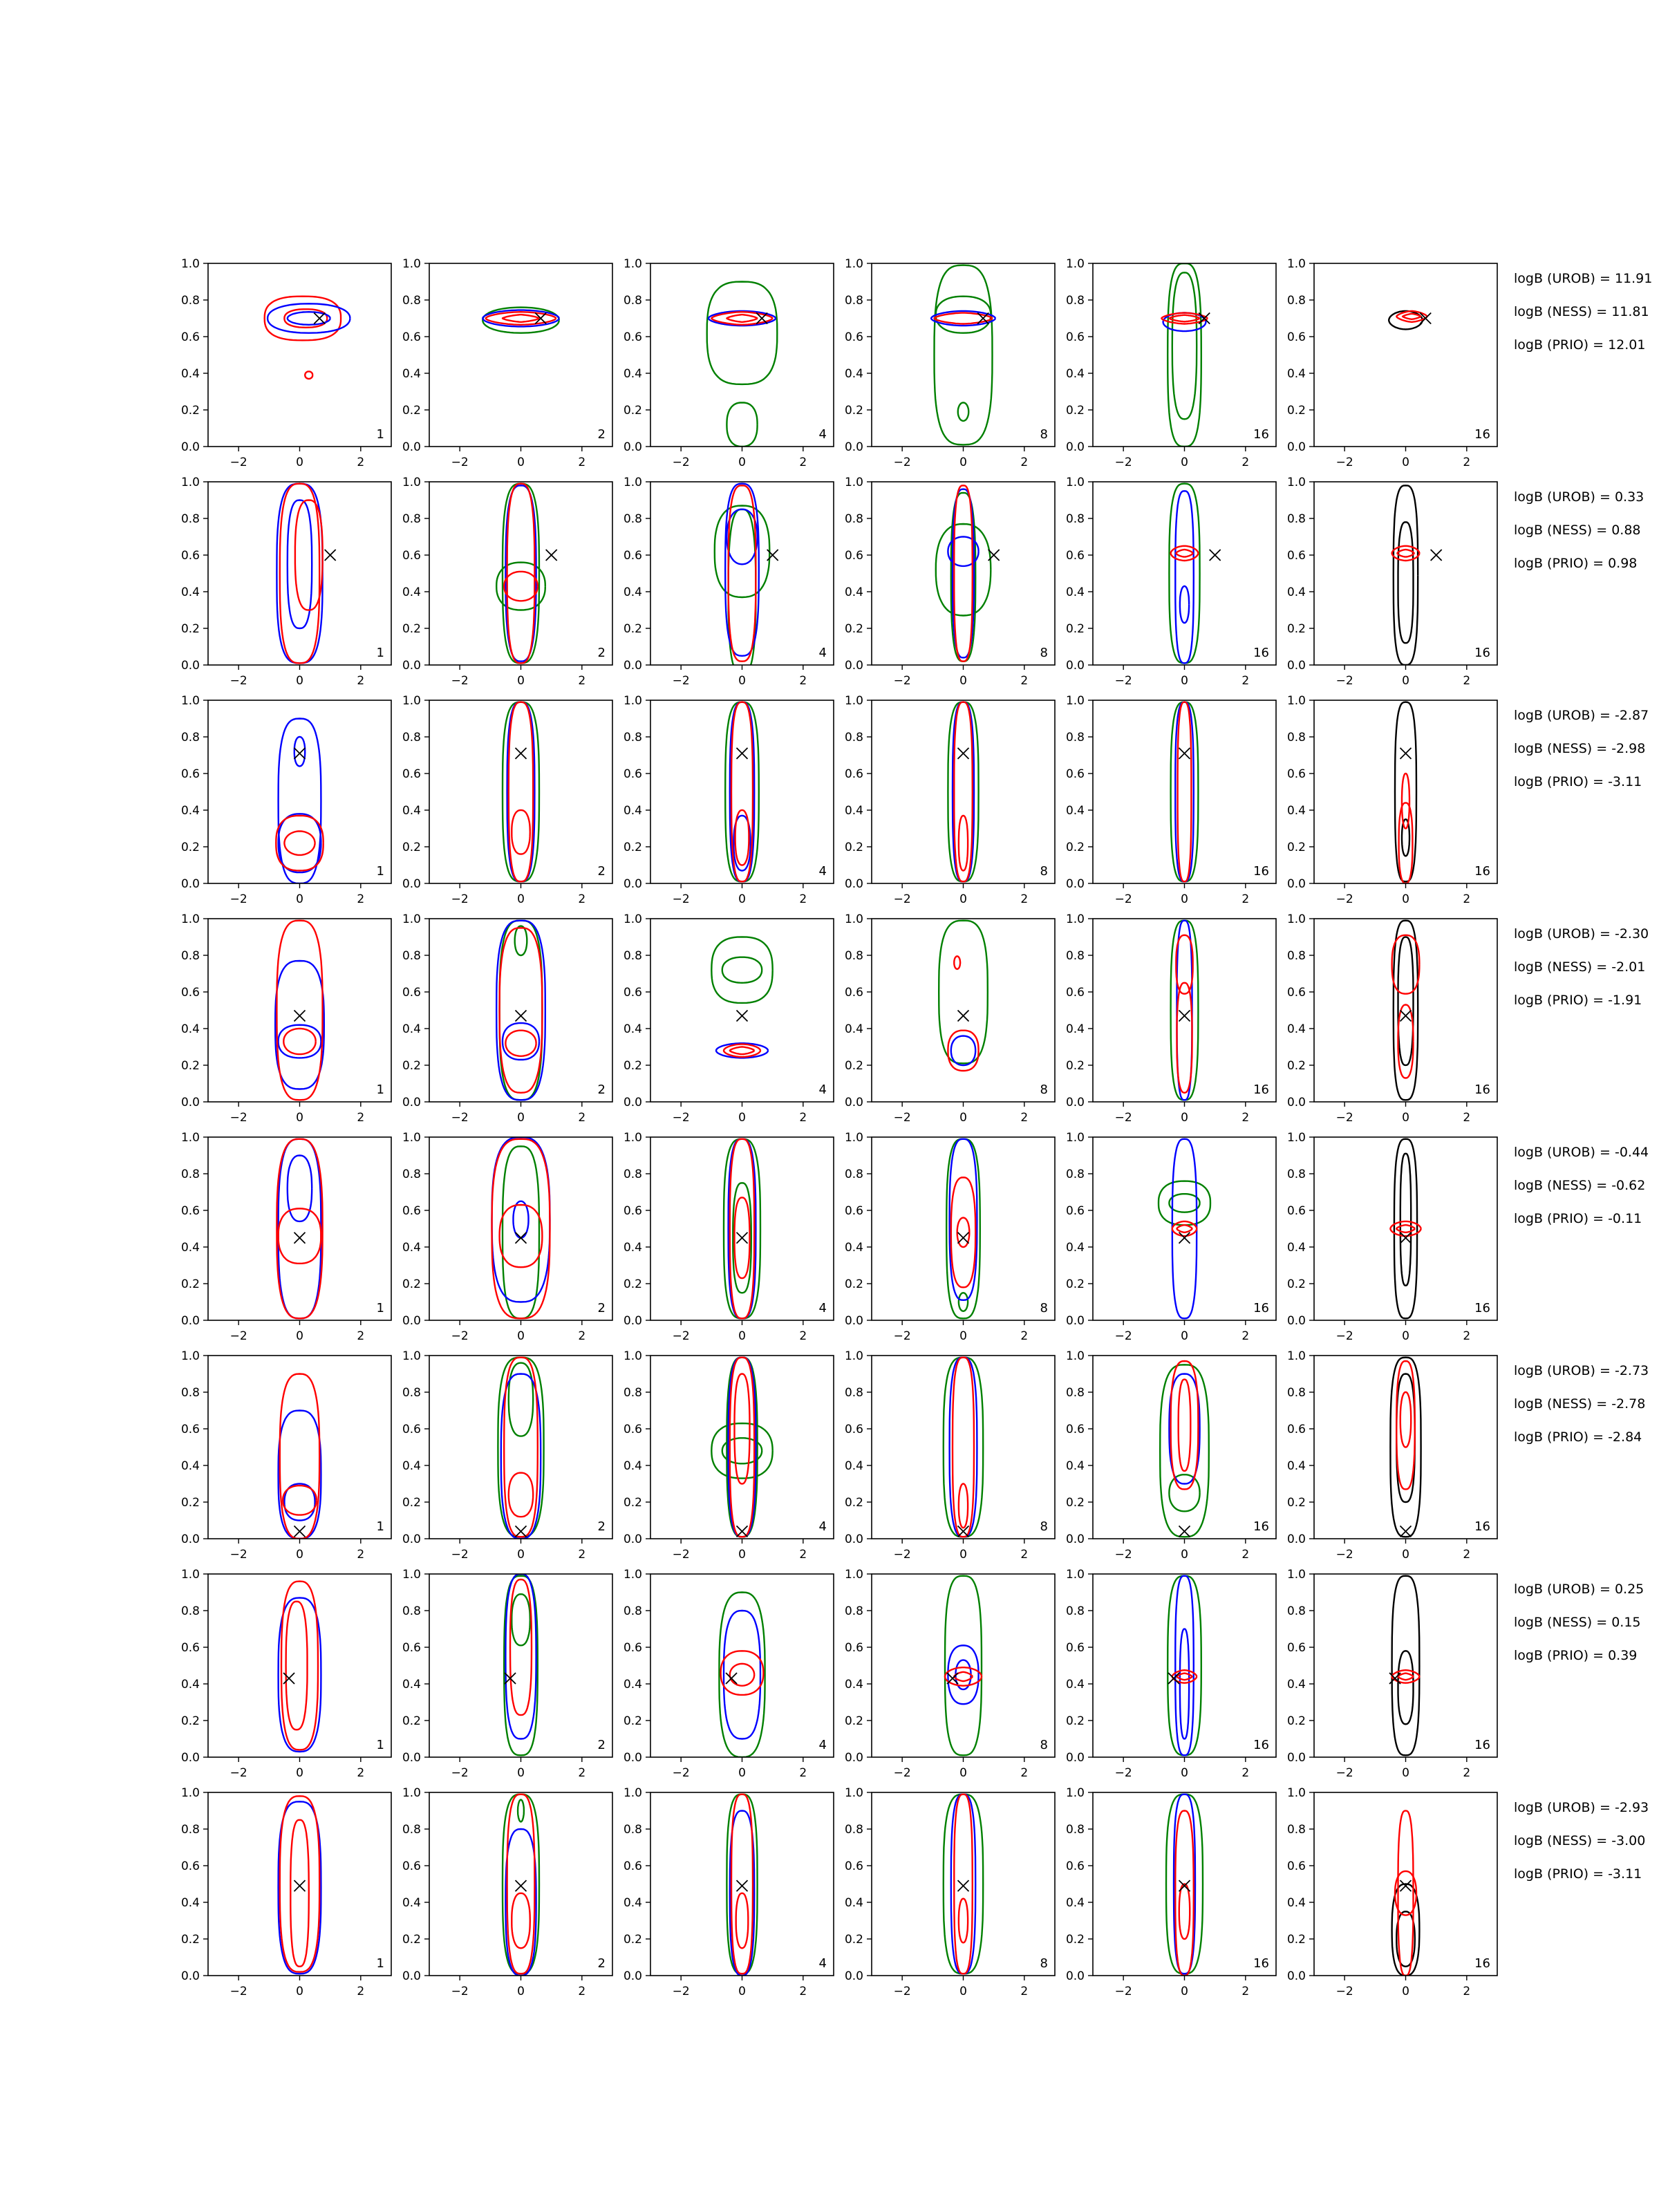 The height and width of the screenshot is (2212, 1659). Describe the element at coordinates (1579, 345) in the screenshot. I see `logb-value: logB (PRIO) = 12.01` at that location.